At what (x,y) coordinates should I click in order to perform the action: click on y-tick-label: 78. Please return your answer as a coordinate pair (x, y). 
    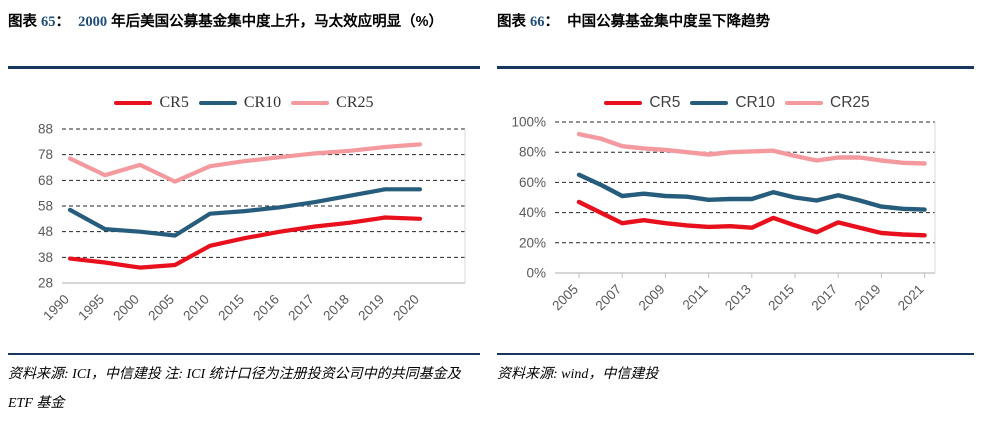
    Looking at the image, I should click on (45, 154).